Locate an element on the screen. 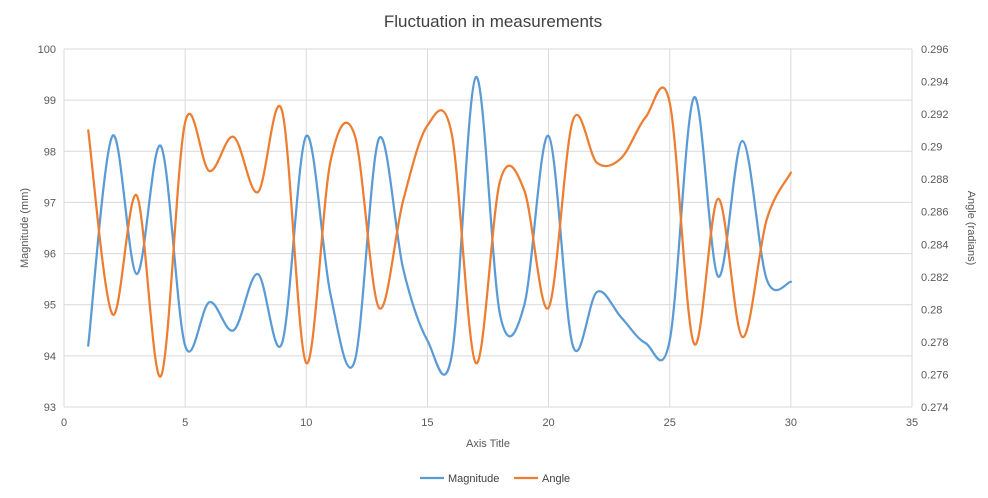 Image resolution: width=988 pixels, height=498 pixels. x-tick-label: 20 is located at coordinates (548, 423).